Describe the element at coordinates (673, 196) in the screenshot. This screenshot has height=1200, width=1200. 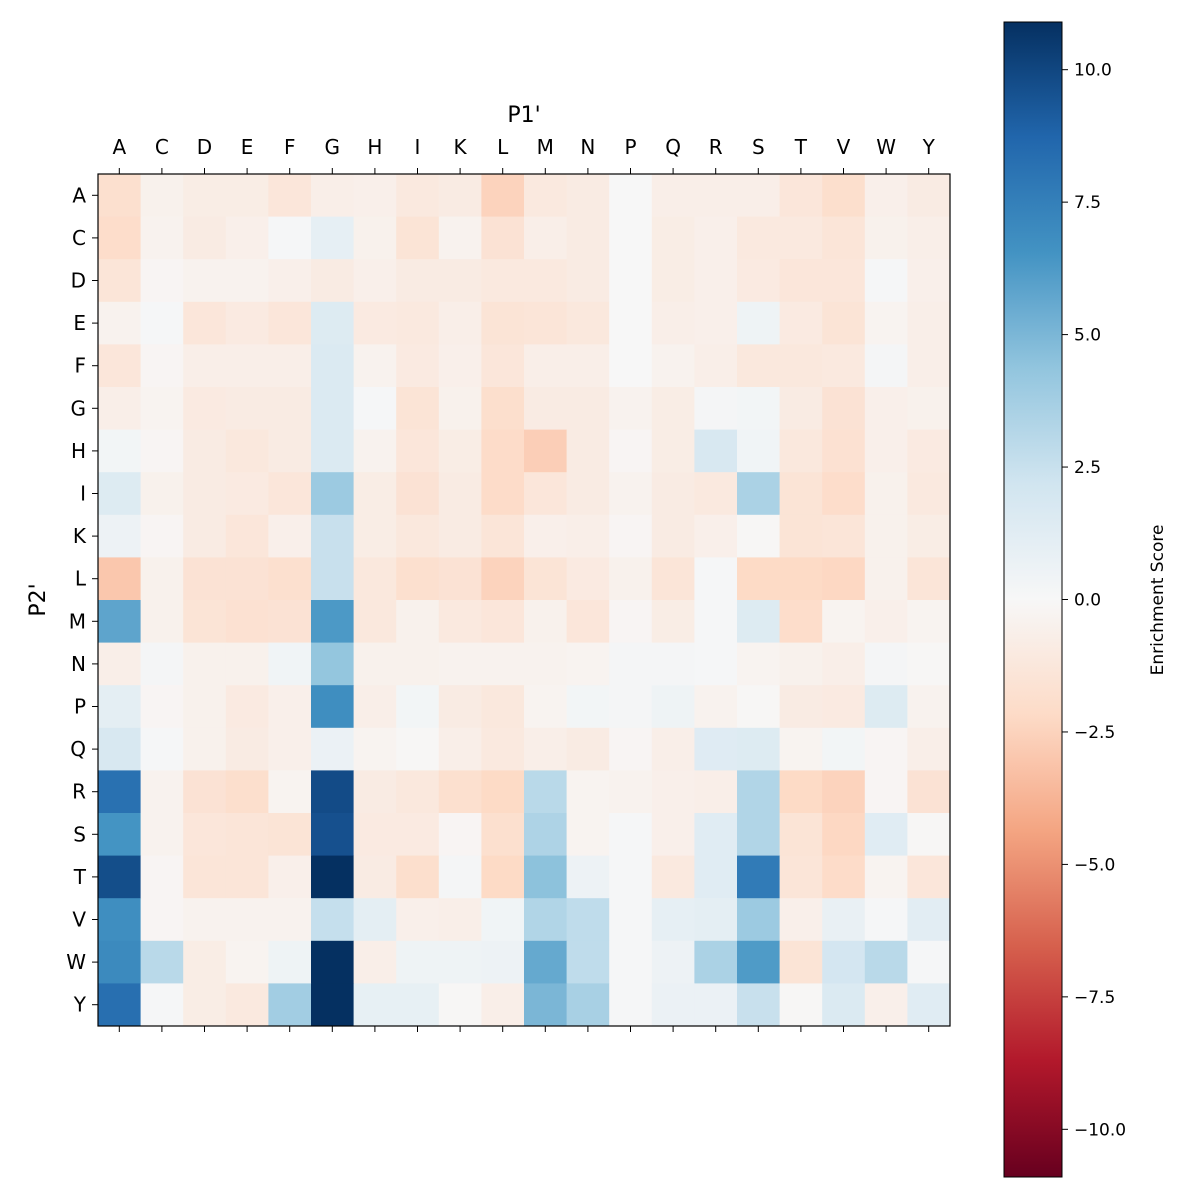
I see `heatmap-cell-A-Q` at that location.